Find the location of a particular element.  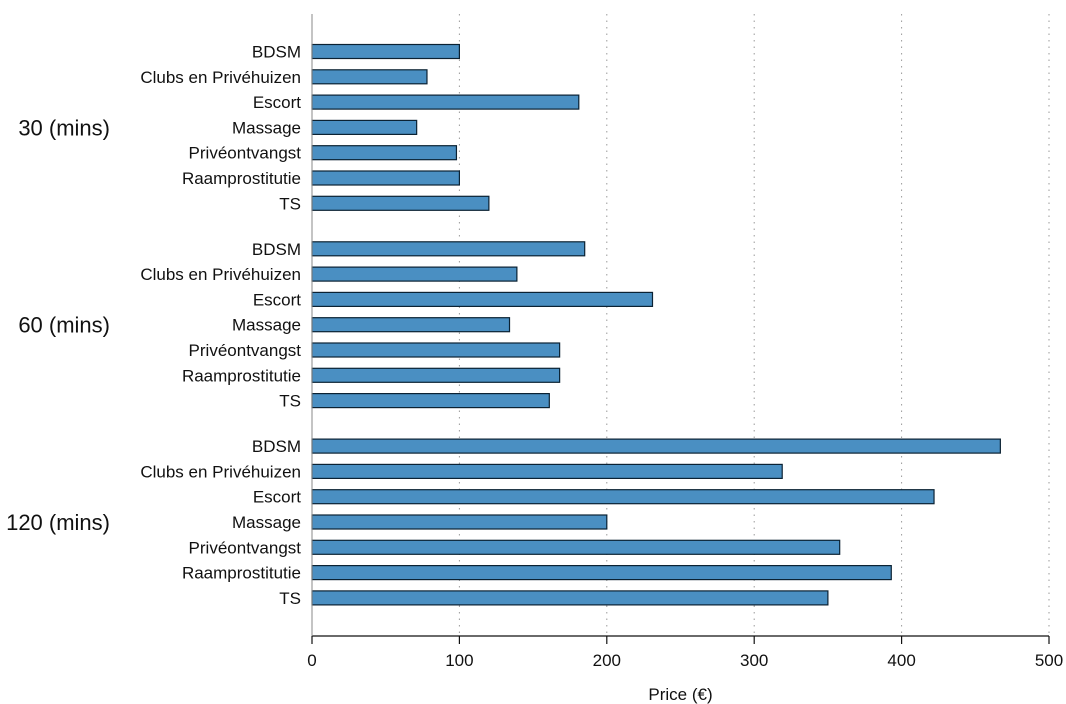

x-tick-label: 200 is located at coordinates (607, 660).